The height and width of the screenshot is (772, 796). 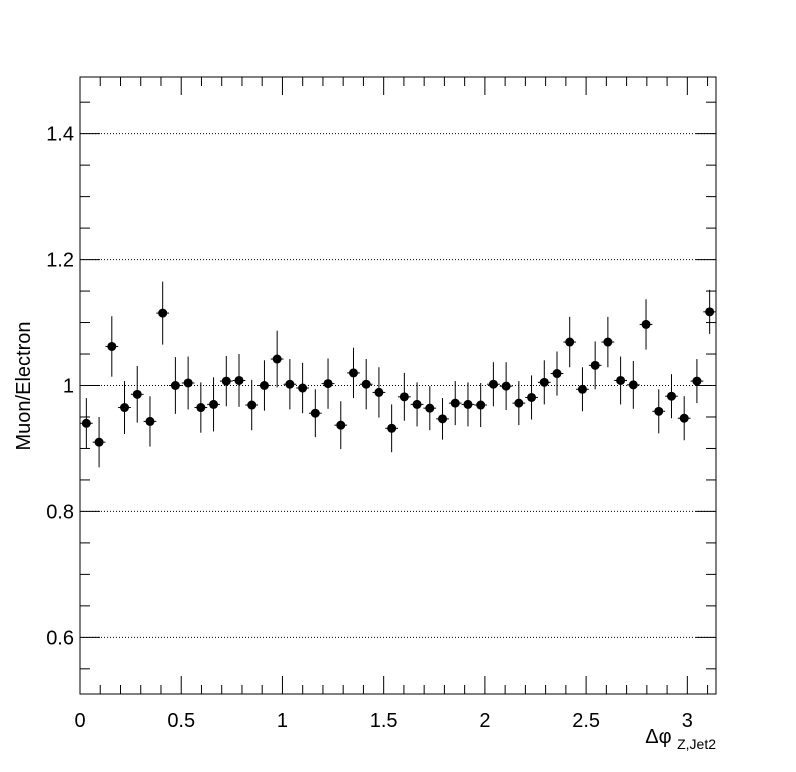 I want to click on x-tick-label: 0.5, so click(x=181, y=721).